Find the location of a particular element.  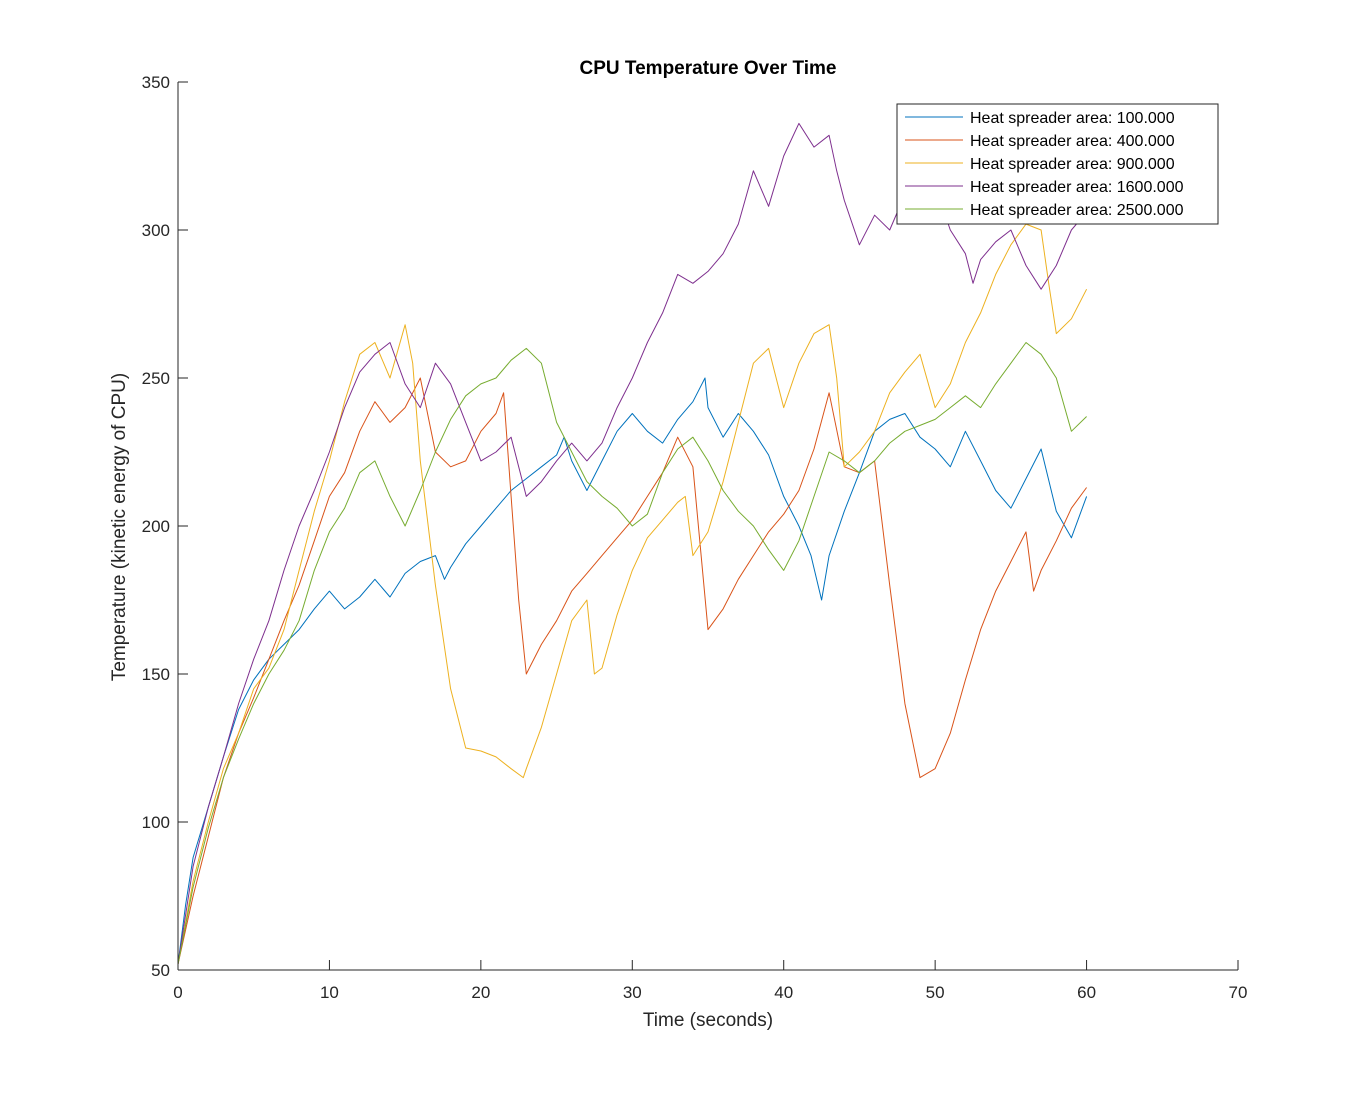

y-axis-ticks: 50 100 150 200 250 300 350 is located at coordinates (165, 526).